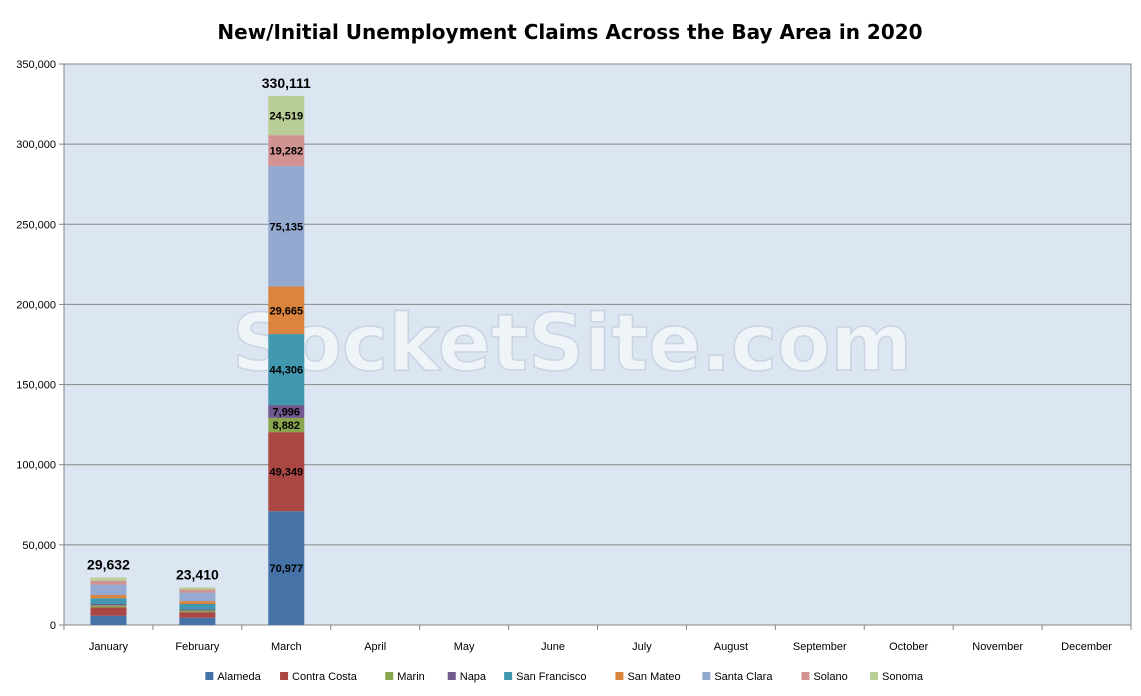  I want to click on y-tick-label: 200,000, so click(36, 305).